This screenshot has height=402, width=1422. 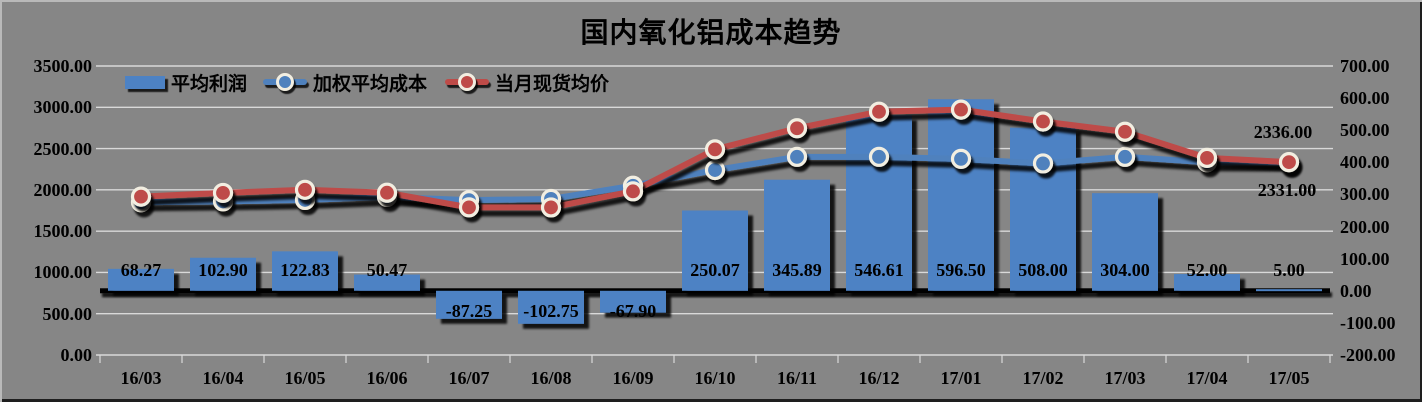 I want to click on right-axis-tick-label: 500.00, so click(x=1365, y=130).